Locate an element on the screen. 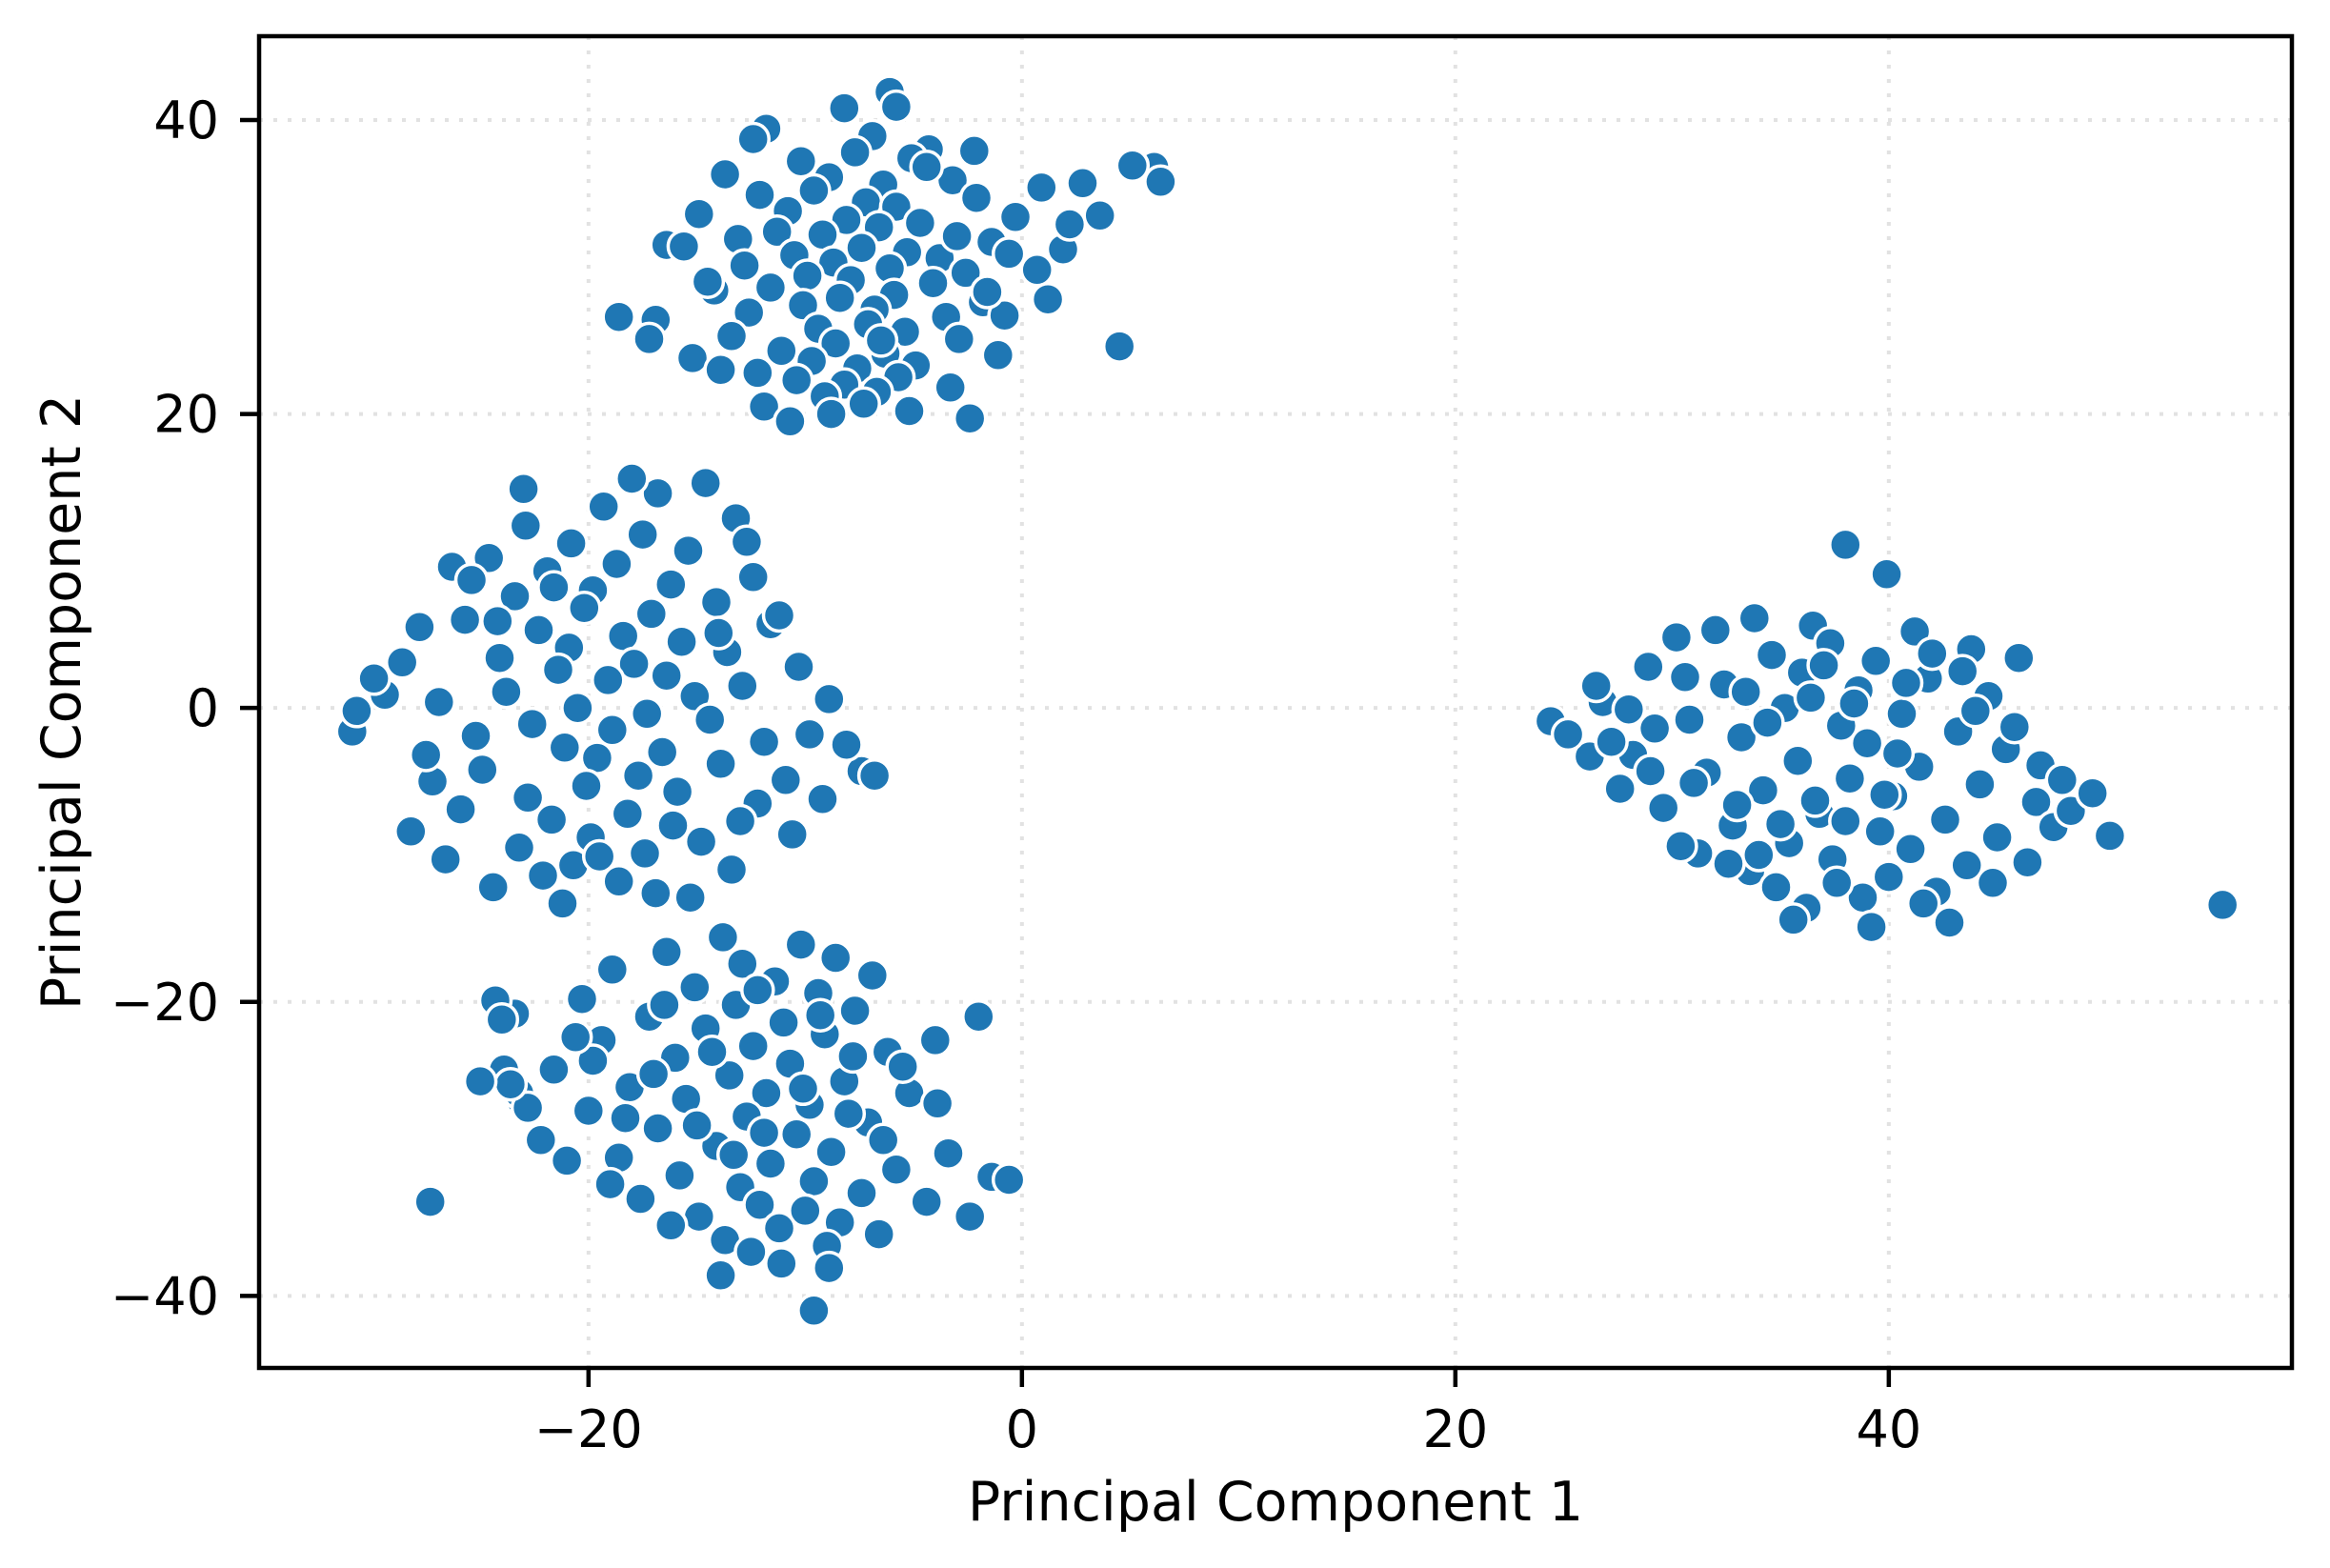 Image resolution: width=2330 pixels, height=1568 pixels. cluster-right is located at coordinates (1886, 736).